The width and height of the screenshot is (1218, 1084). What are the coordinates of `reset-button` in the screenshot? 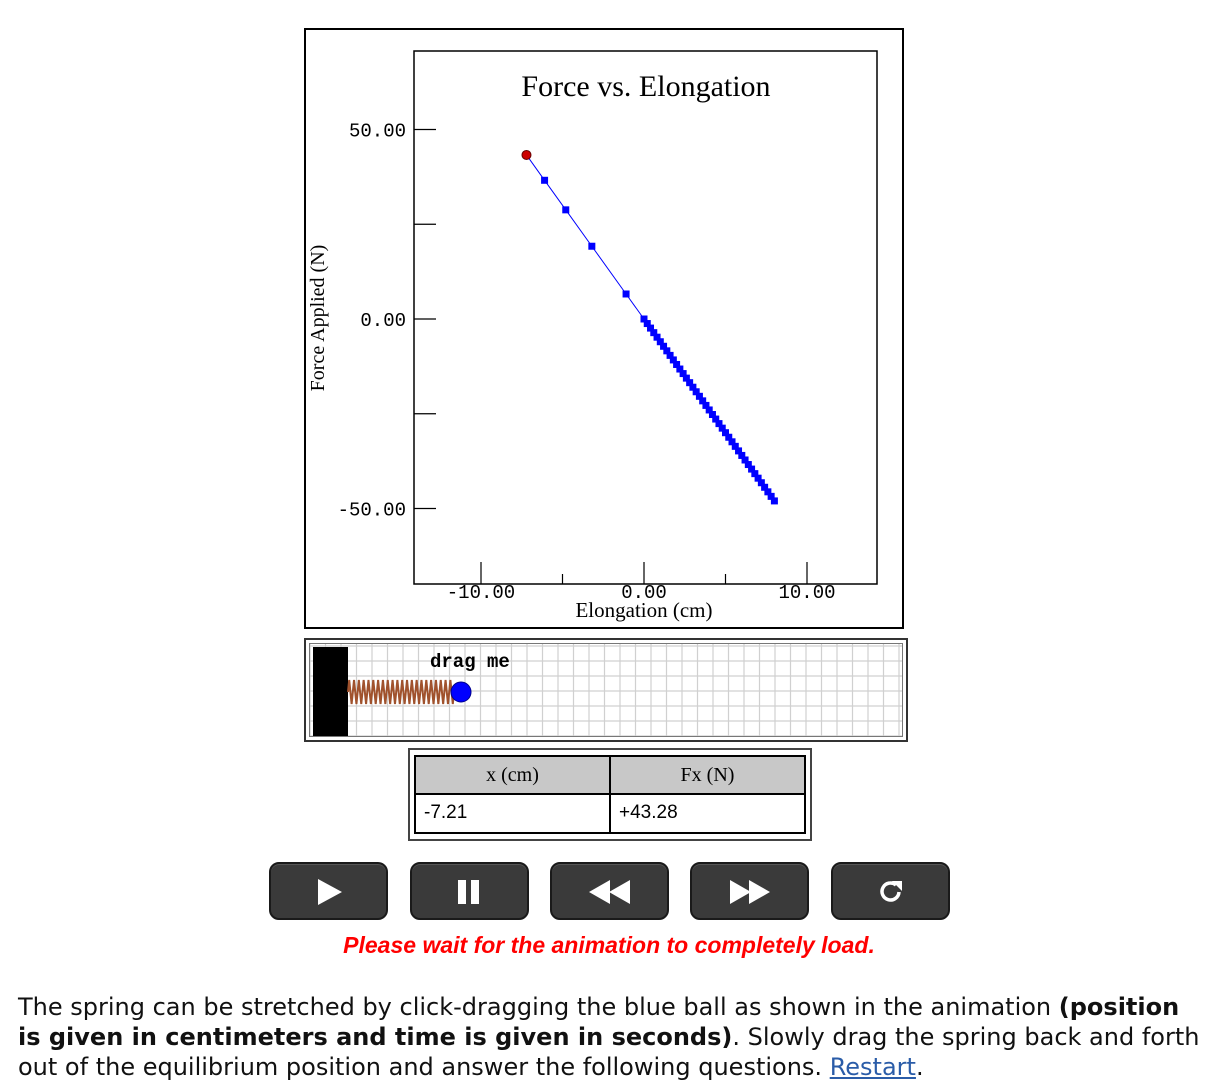 It's located at (890, 891).